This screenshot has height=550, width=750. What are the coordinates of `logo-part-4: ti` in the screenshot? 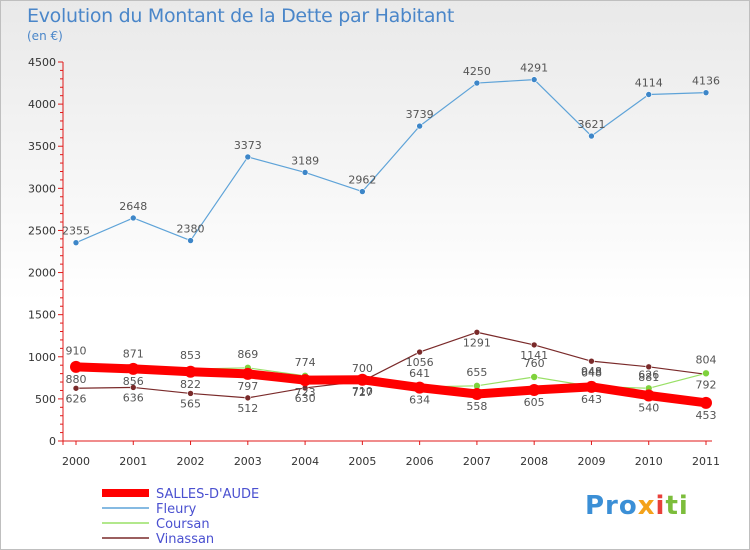 It's located at (677, 506).